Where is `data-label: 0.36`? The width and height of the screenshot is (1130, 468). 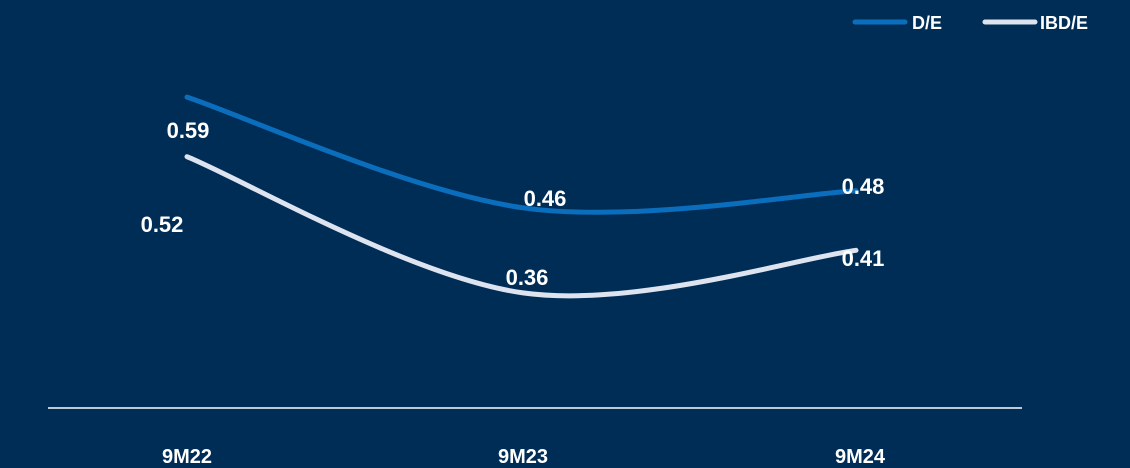
data-label: 0.36 is located at coordinates (527, 277).